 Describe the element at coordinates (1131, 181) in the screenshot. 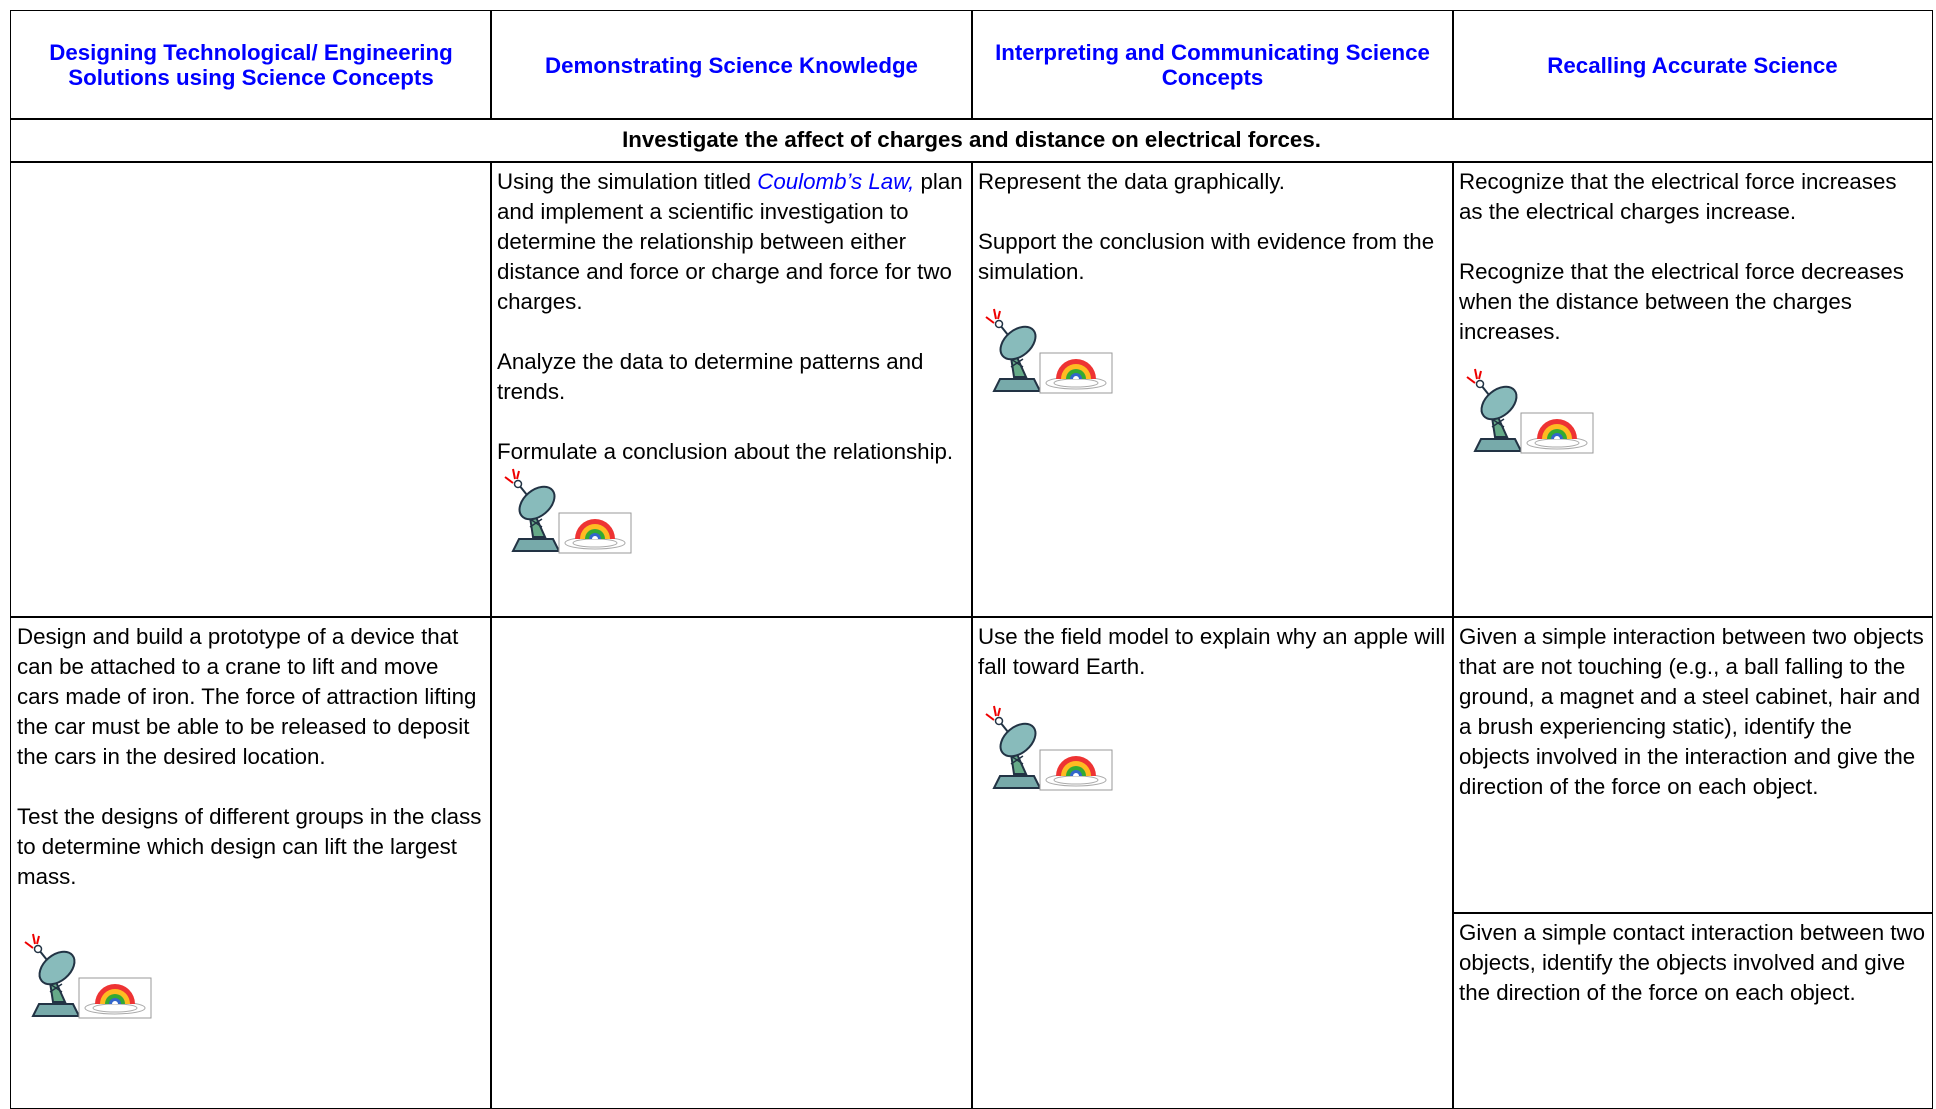

I see `paragraph: Represent the data graphically.` at that location.